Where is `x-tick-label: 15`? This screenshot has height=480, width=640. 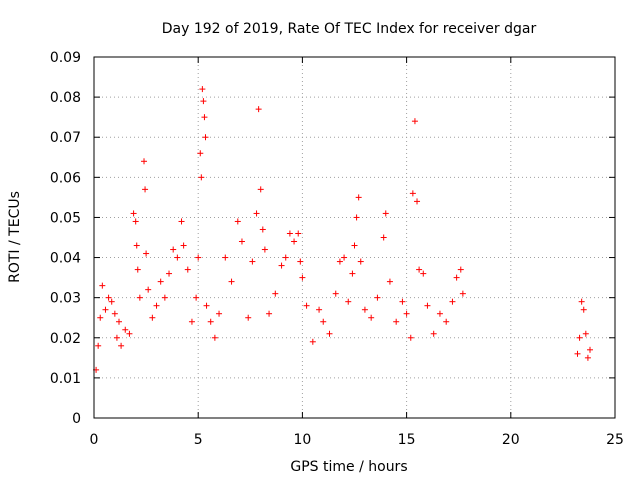 x-tick-label: 15 is located at coordinates (407, 440).